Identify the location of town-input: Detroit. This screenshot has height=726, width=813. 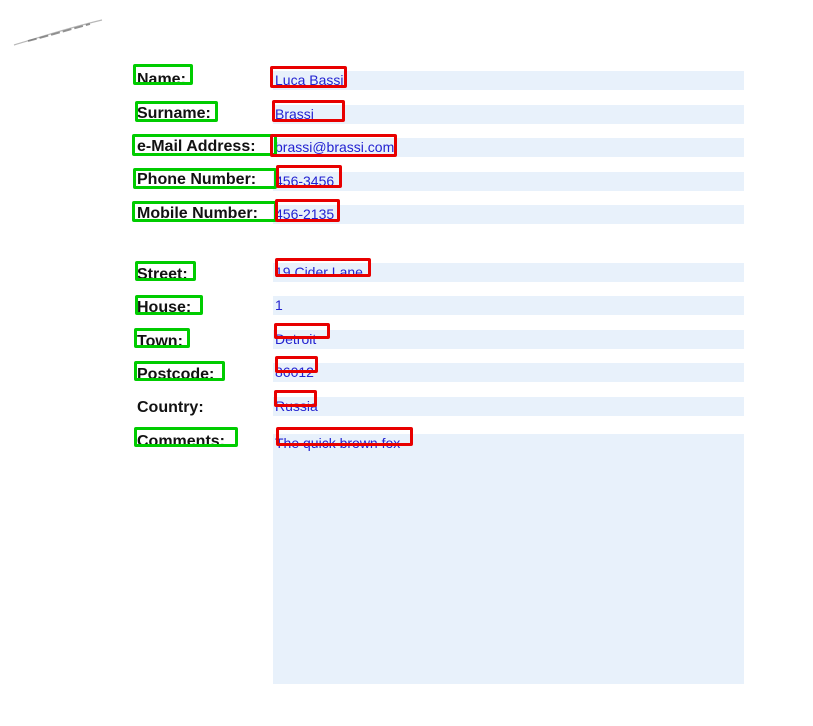
(508, 339).